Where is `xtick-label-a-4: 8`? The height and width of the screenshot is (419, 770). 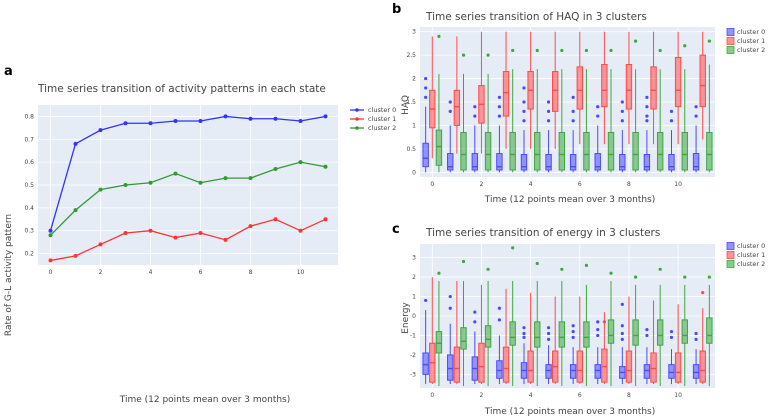
xtick-label-a-4: 8 is located at coordinates (251, 272).